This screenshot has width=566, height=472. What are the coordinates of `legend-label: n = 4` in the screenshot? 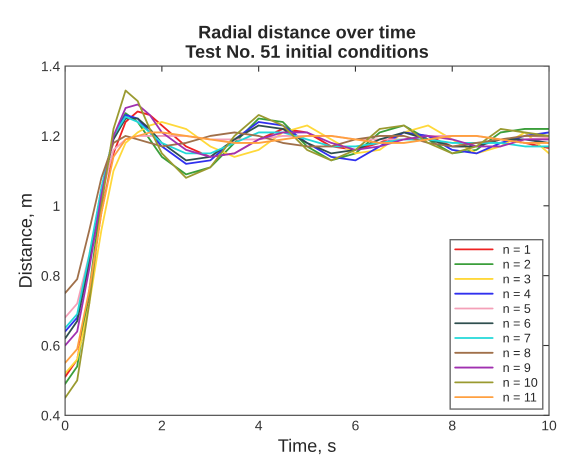 It's located at (517, 293).